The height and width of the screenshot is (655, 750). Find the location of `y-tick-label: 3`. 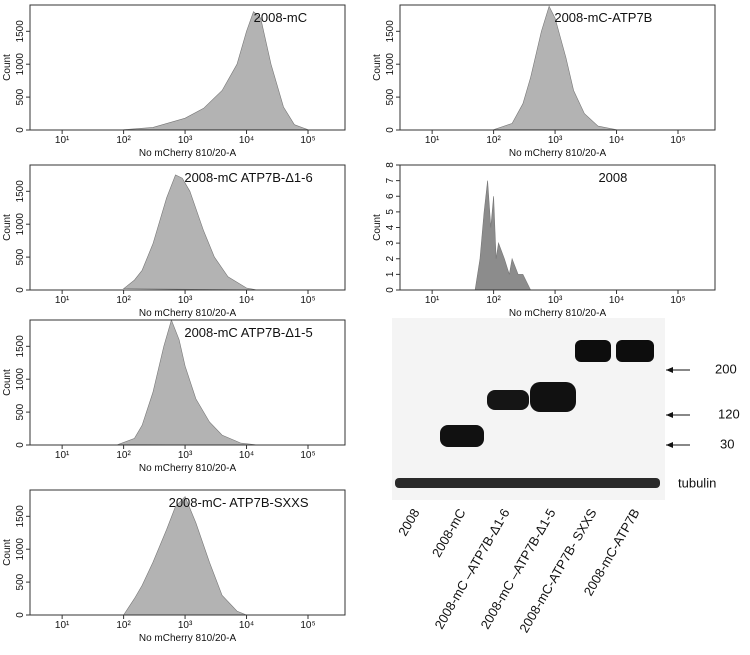

y-tick-label: 3 is located at coordinates (390, 243).